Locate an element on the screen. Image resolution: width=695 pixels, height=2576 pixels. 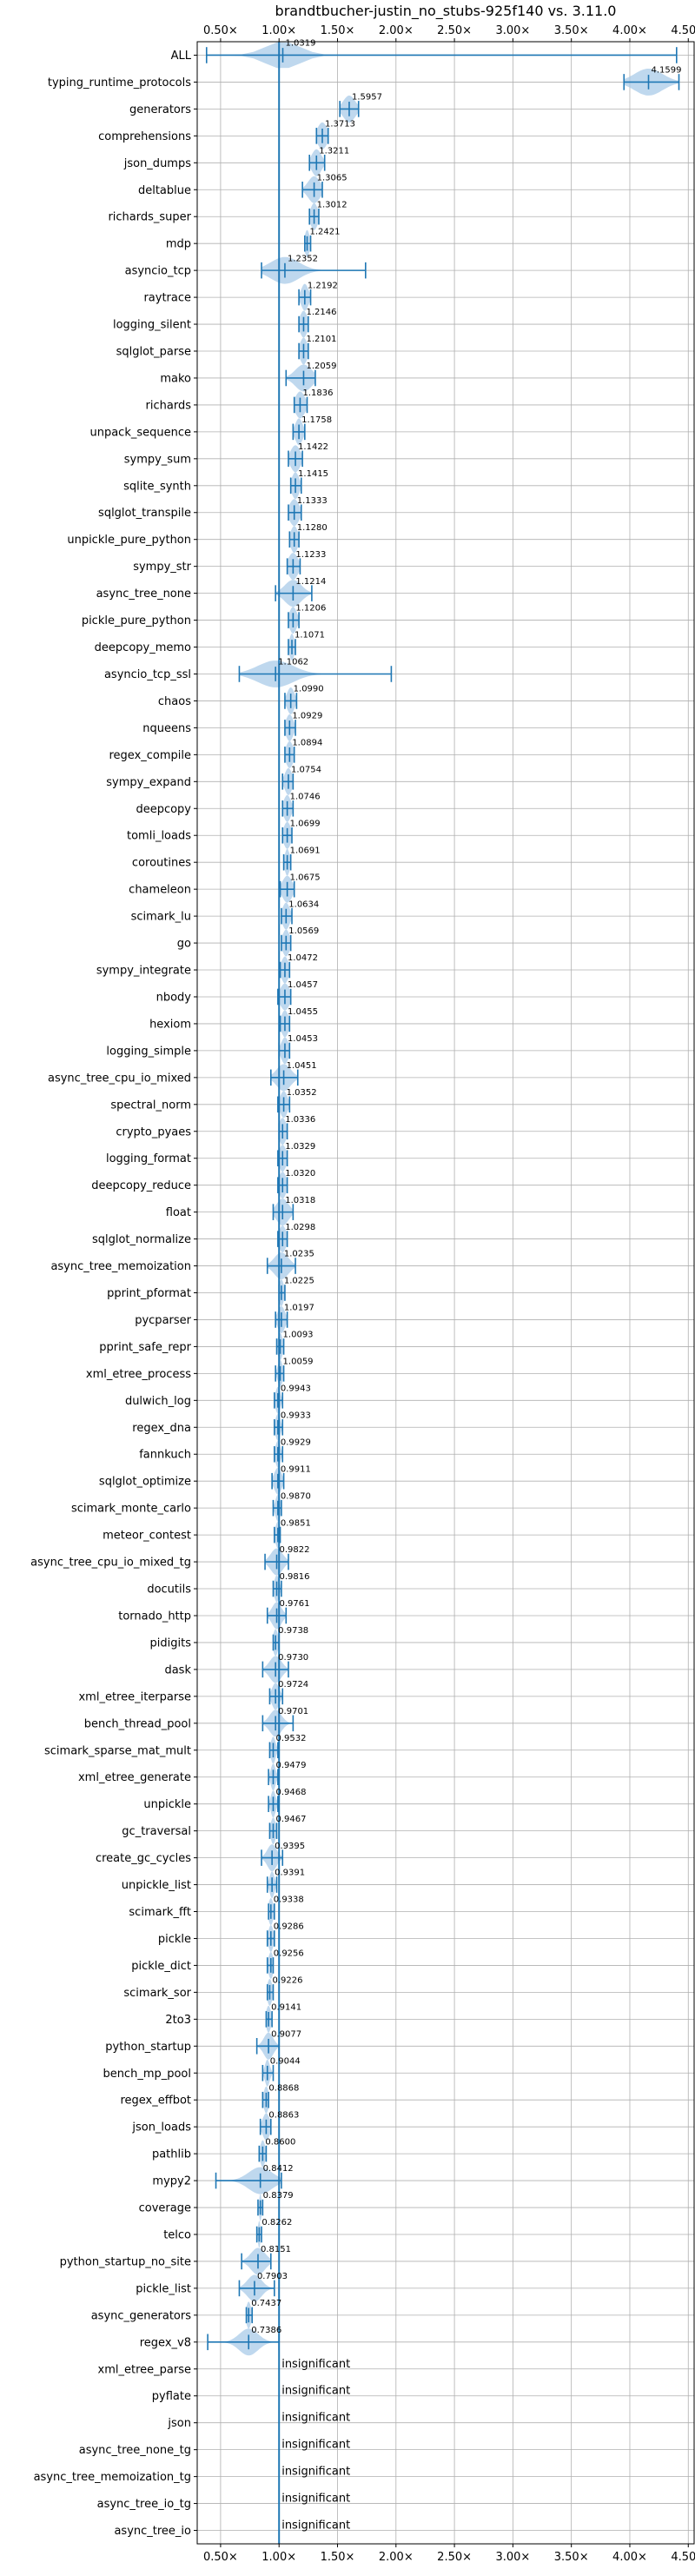
benchmark-label: pyflate is located at coordinates (171, 2396).